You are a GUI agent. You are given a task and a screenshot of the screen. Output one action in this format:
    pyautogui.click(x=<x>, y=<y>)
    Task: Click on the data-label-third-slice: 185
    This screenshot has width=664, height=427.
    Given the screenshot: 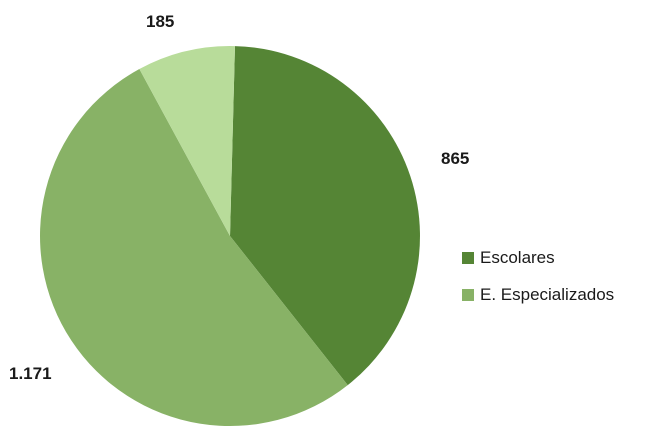 What is the action you would take?
    pyautogui.click(x=160, y=21)
    